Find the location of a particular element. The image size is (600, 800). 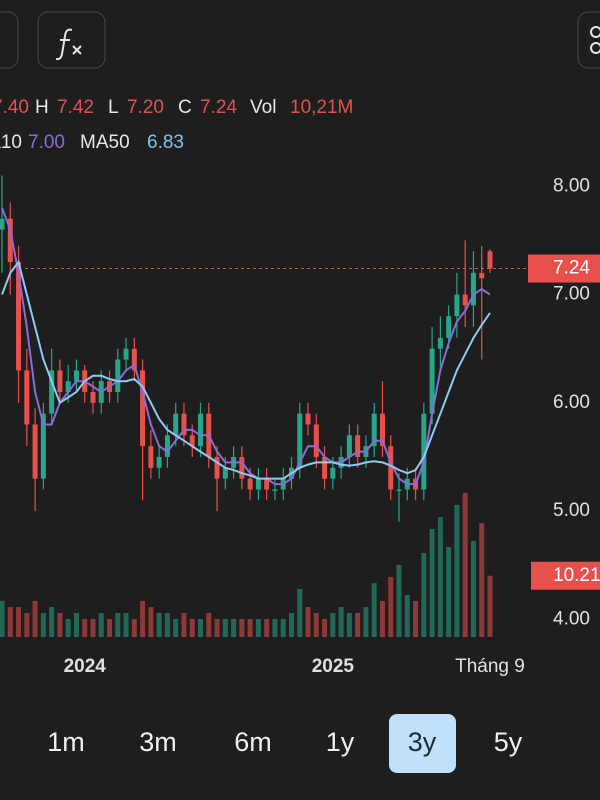

x-tick-label: 2025 is located at coordinates (333, 666).